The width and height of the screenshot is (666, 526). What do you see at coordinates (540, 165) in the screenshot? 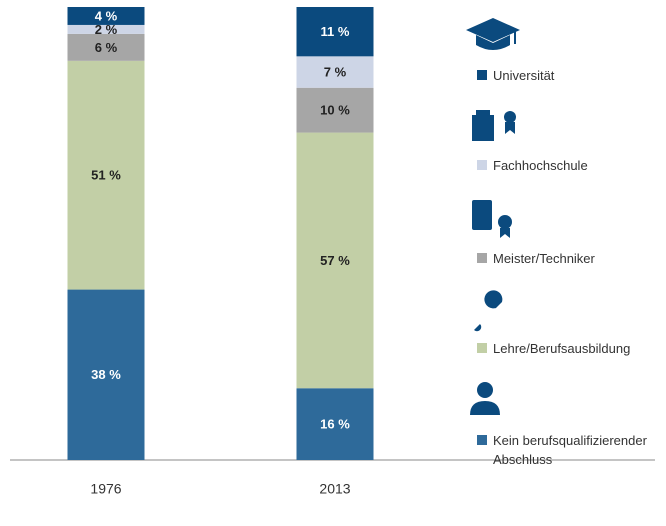
I see `legend-label: Fachhochschule` at bounding box center [540, 165].